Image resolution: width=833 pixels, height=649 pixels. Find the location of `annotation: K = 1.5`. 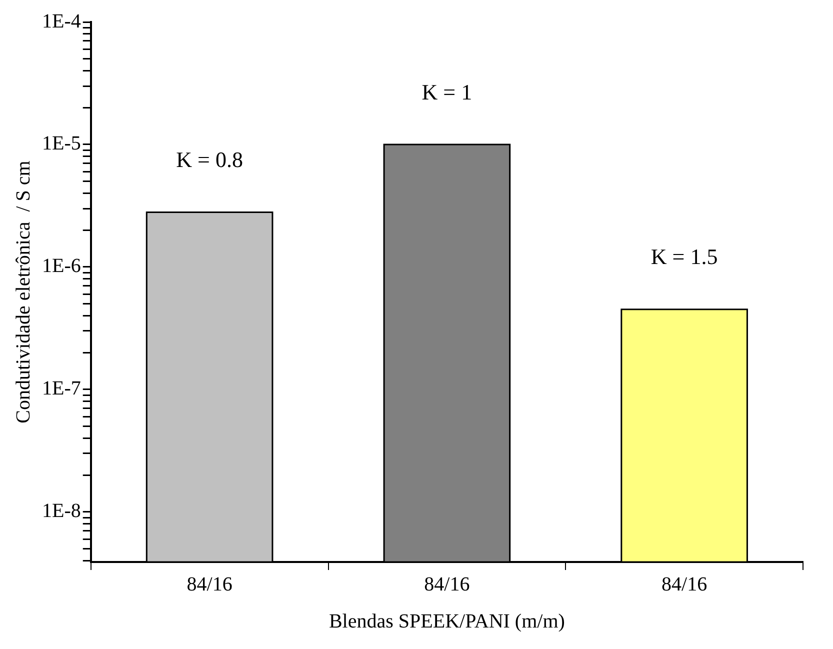

annotation: K = 1.5 is located at coordinates (684, 257).